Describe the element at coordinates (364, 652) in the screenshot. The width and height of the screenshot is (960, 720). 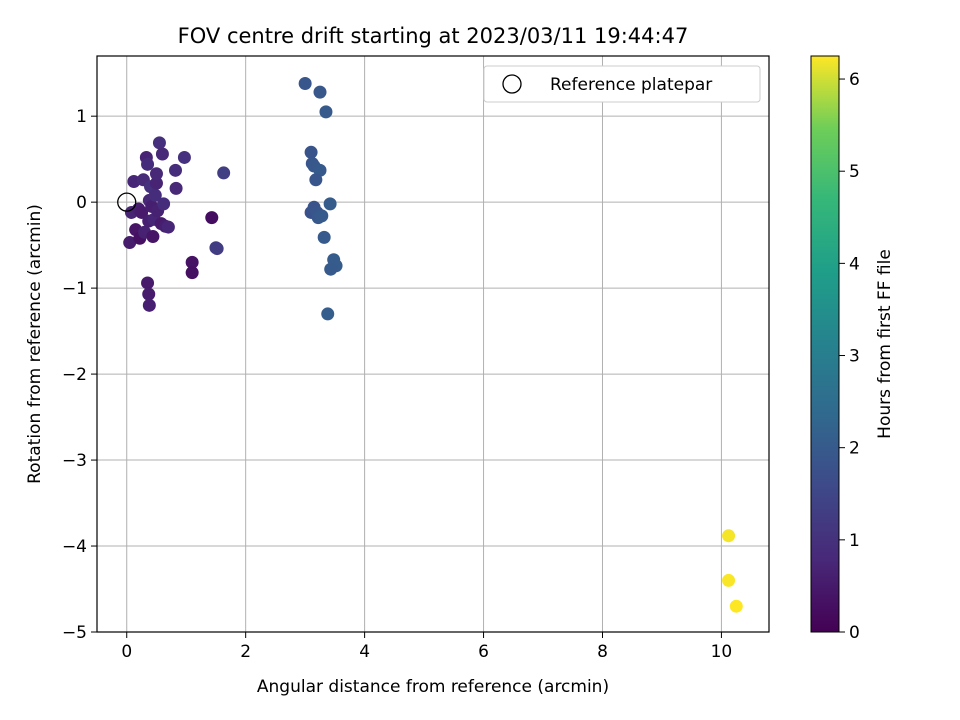
I see `x-tick-label: 4` at that location.